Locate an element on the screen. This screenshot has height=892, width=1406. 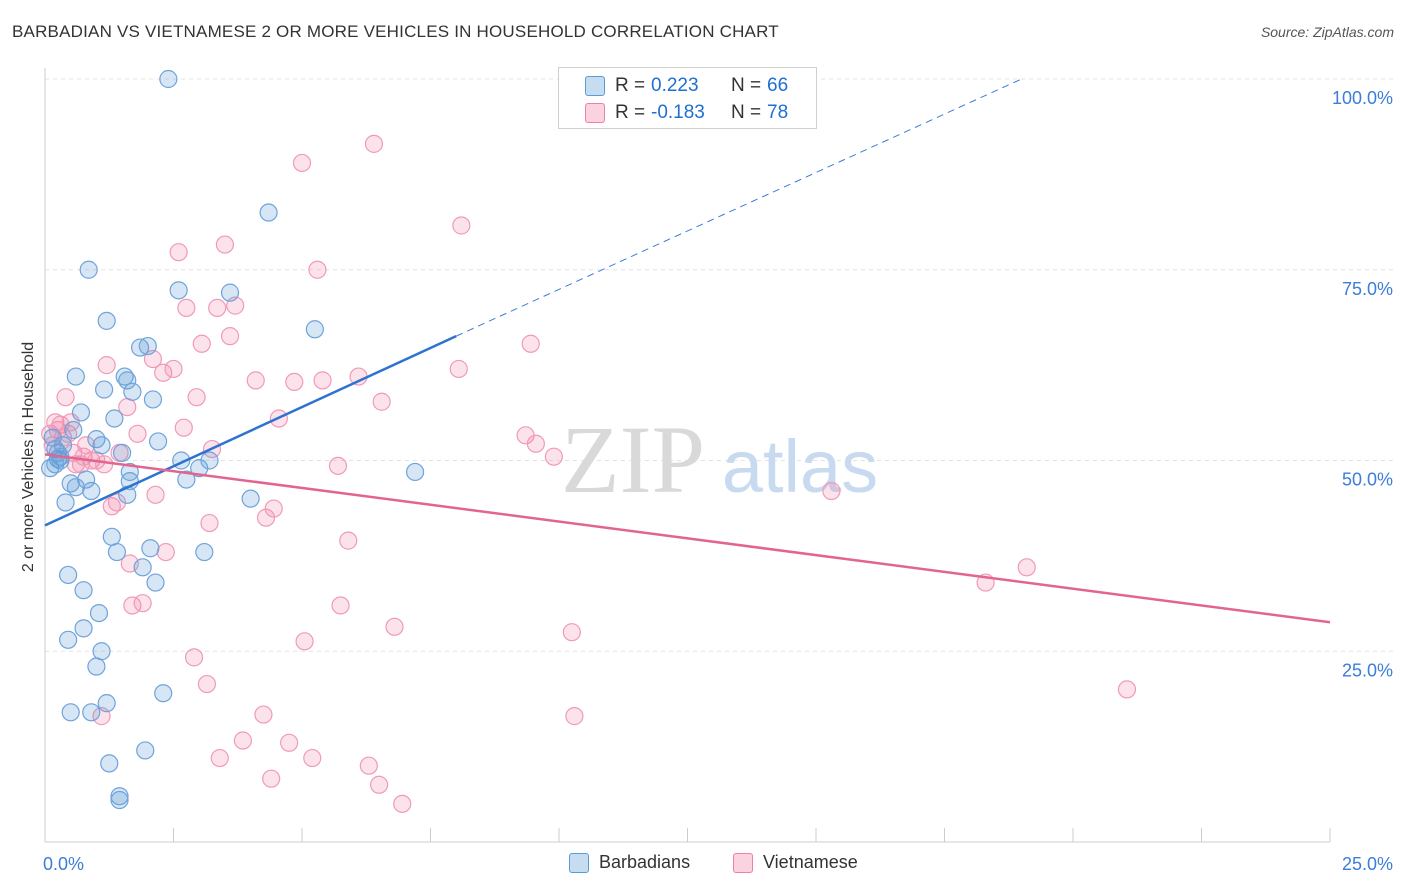
x-tick-label: 0.0% is located at coordinates (63, 864).